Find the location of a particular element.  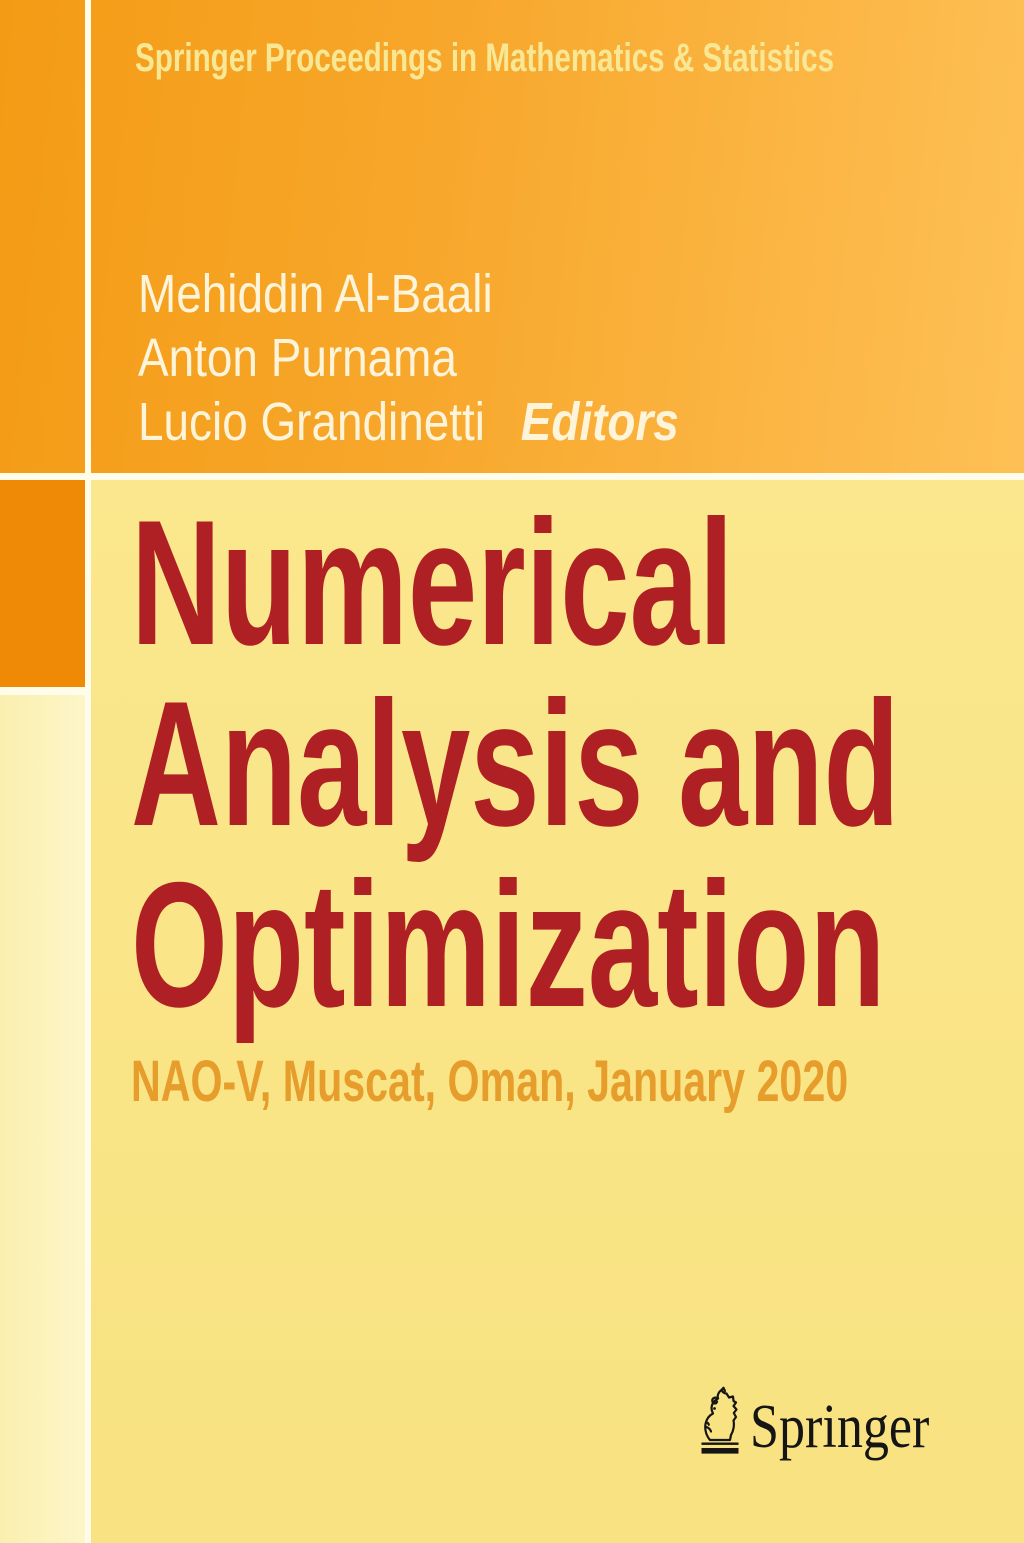

editors-role-label: Editors is located at coordinates (599, 422).